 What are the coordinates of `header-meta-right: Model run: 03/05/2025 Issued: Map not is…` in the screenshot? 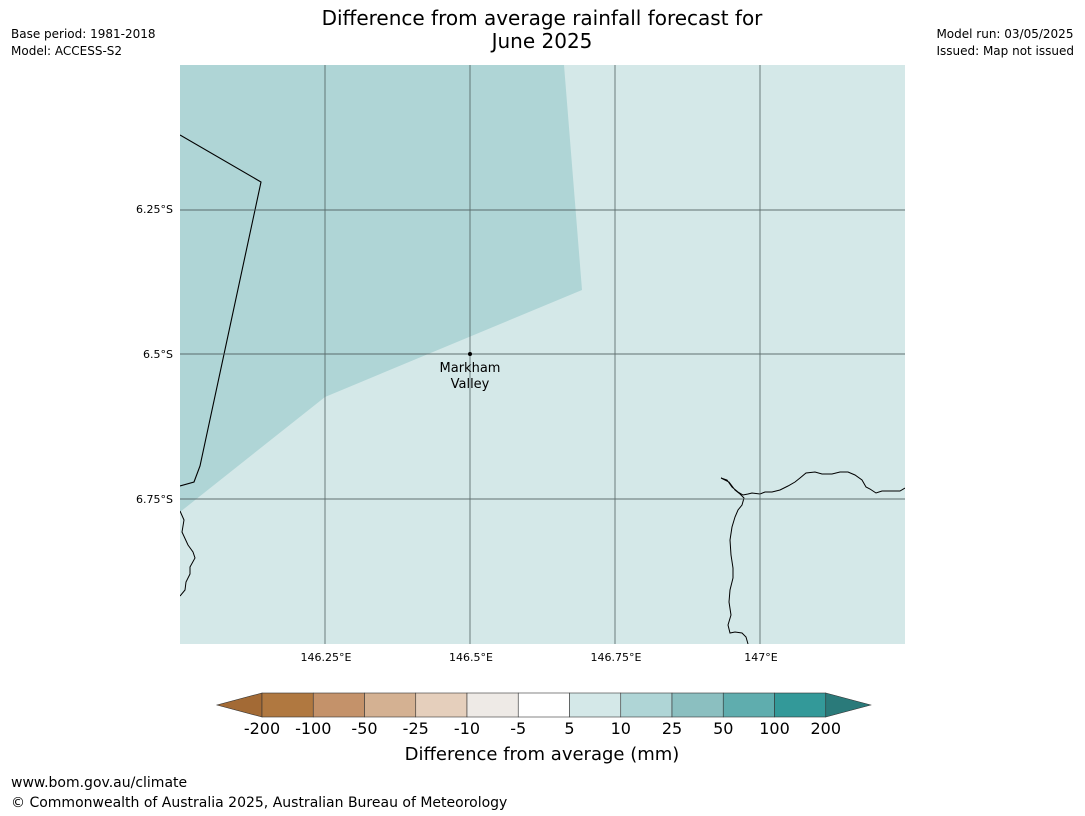 It's located at (1005, 43).